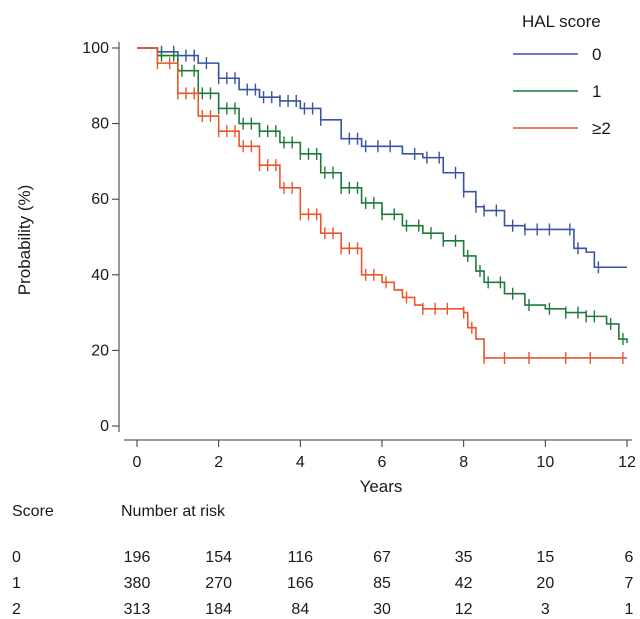 The width and height of the screenshot is (640, 619). Describe the element at coordinates (16, 583) in the screenshot. I see `risk-row-score: 1` at that location.